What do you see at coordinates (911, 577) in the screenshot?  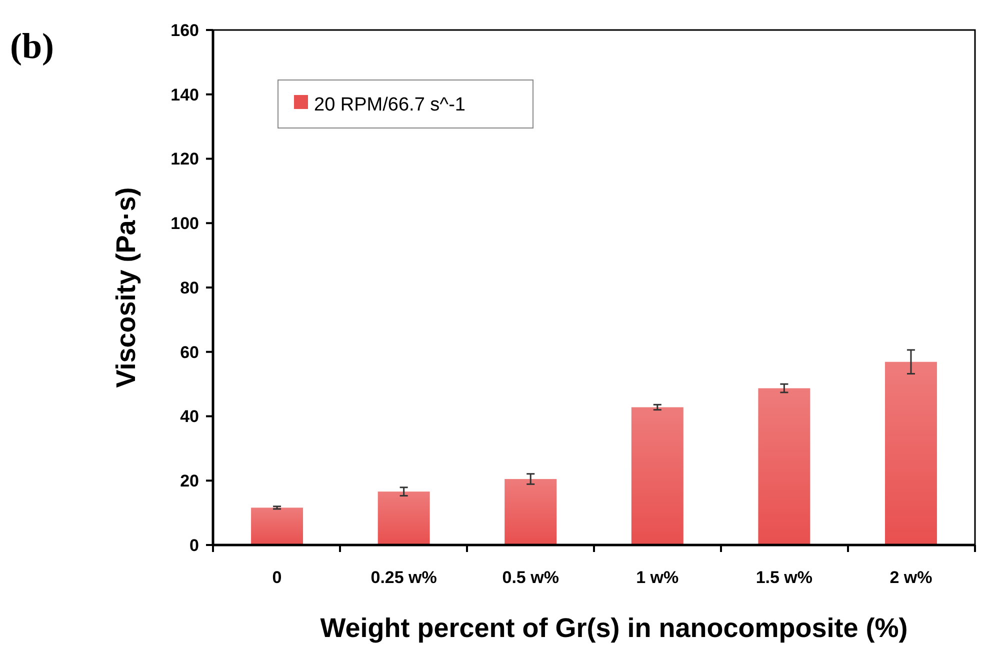 I see `x-tick-label: 2 w%` at bounding box center [911, 577].